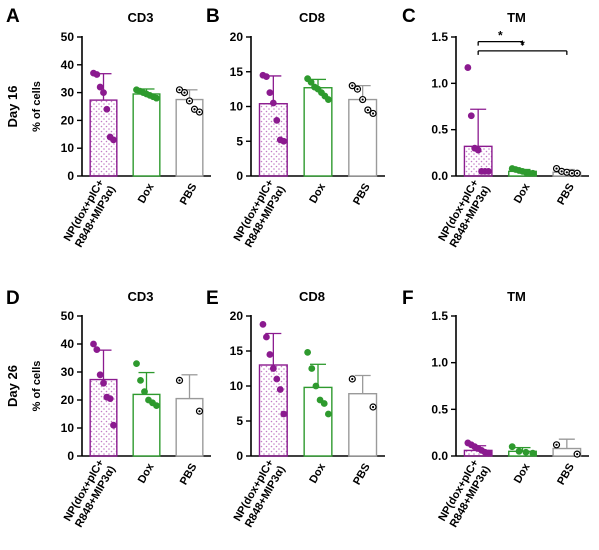 The width and height of the screenshot is (599, 550). What do you see at coordinates (408, 298) in the screenshot?
I see `panel-letter: F` at bounding box center [408, 298].